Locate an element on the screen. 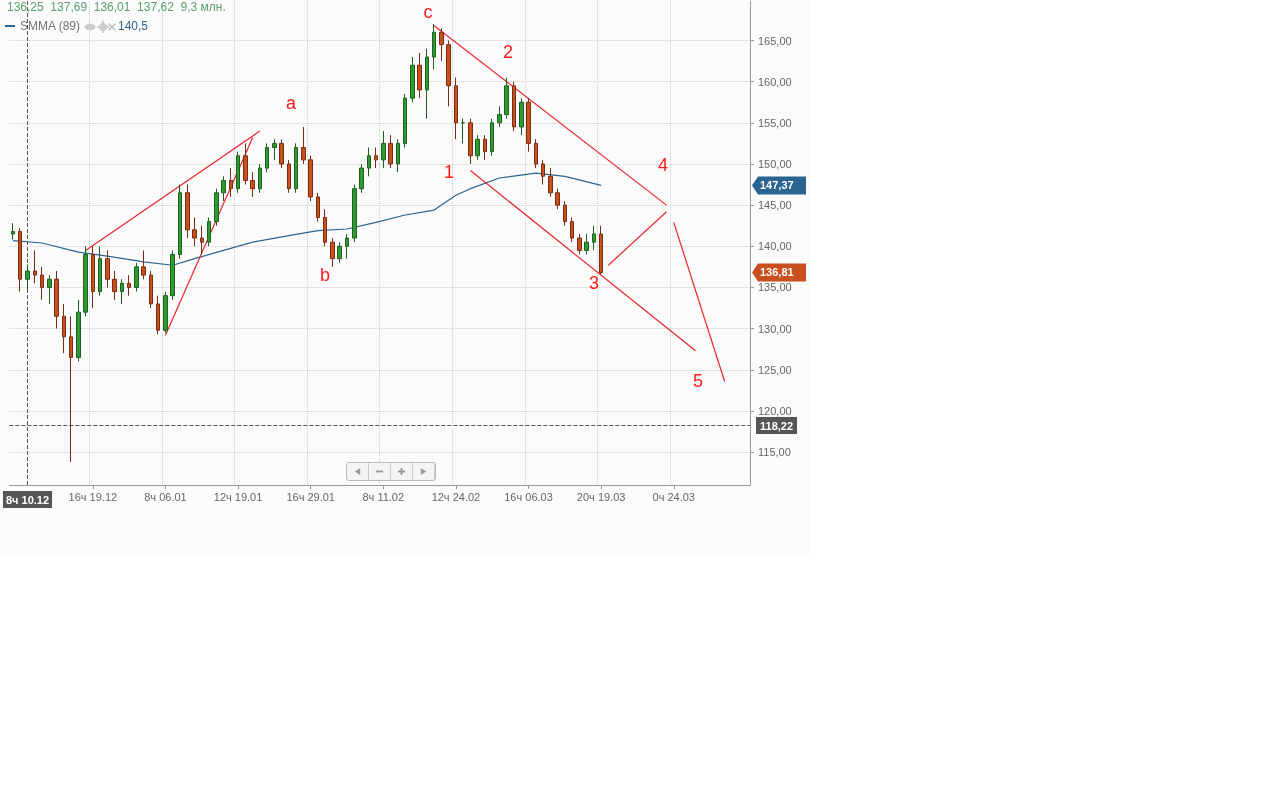  x-tick-label: 8ч 10.12 is located at coordinates (27, 499).